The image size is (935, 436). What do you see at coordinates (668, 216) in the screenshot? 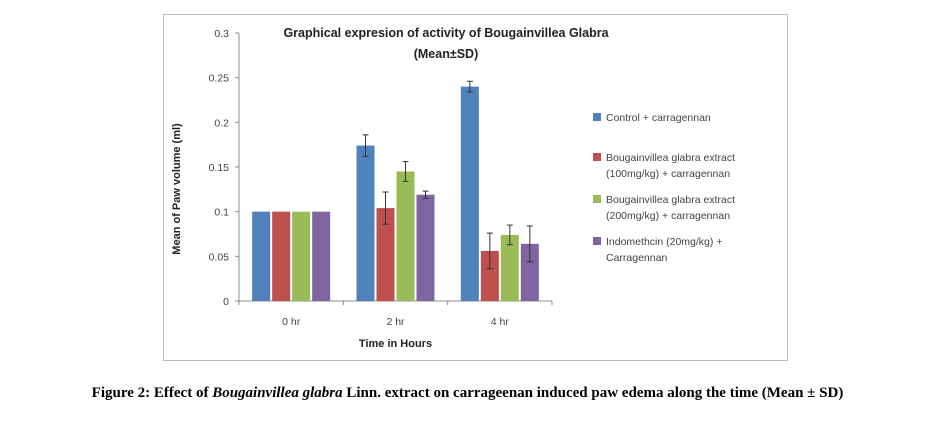
I see `legend-label: (200mg/kg) + carragennan` at bounding box center [668, 216].